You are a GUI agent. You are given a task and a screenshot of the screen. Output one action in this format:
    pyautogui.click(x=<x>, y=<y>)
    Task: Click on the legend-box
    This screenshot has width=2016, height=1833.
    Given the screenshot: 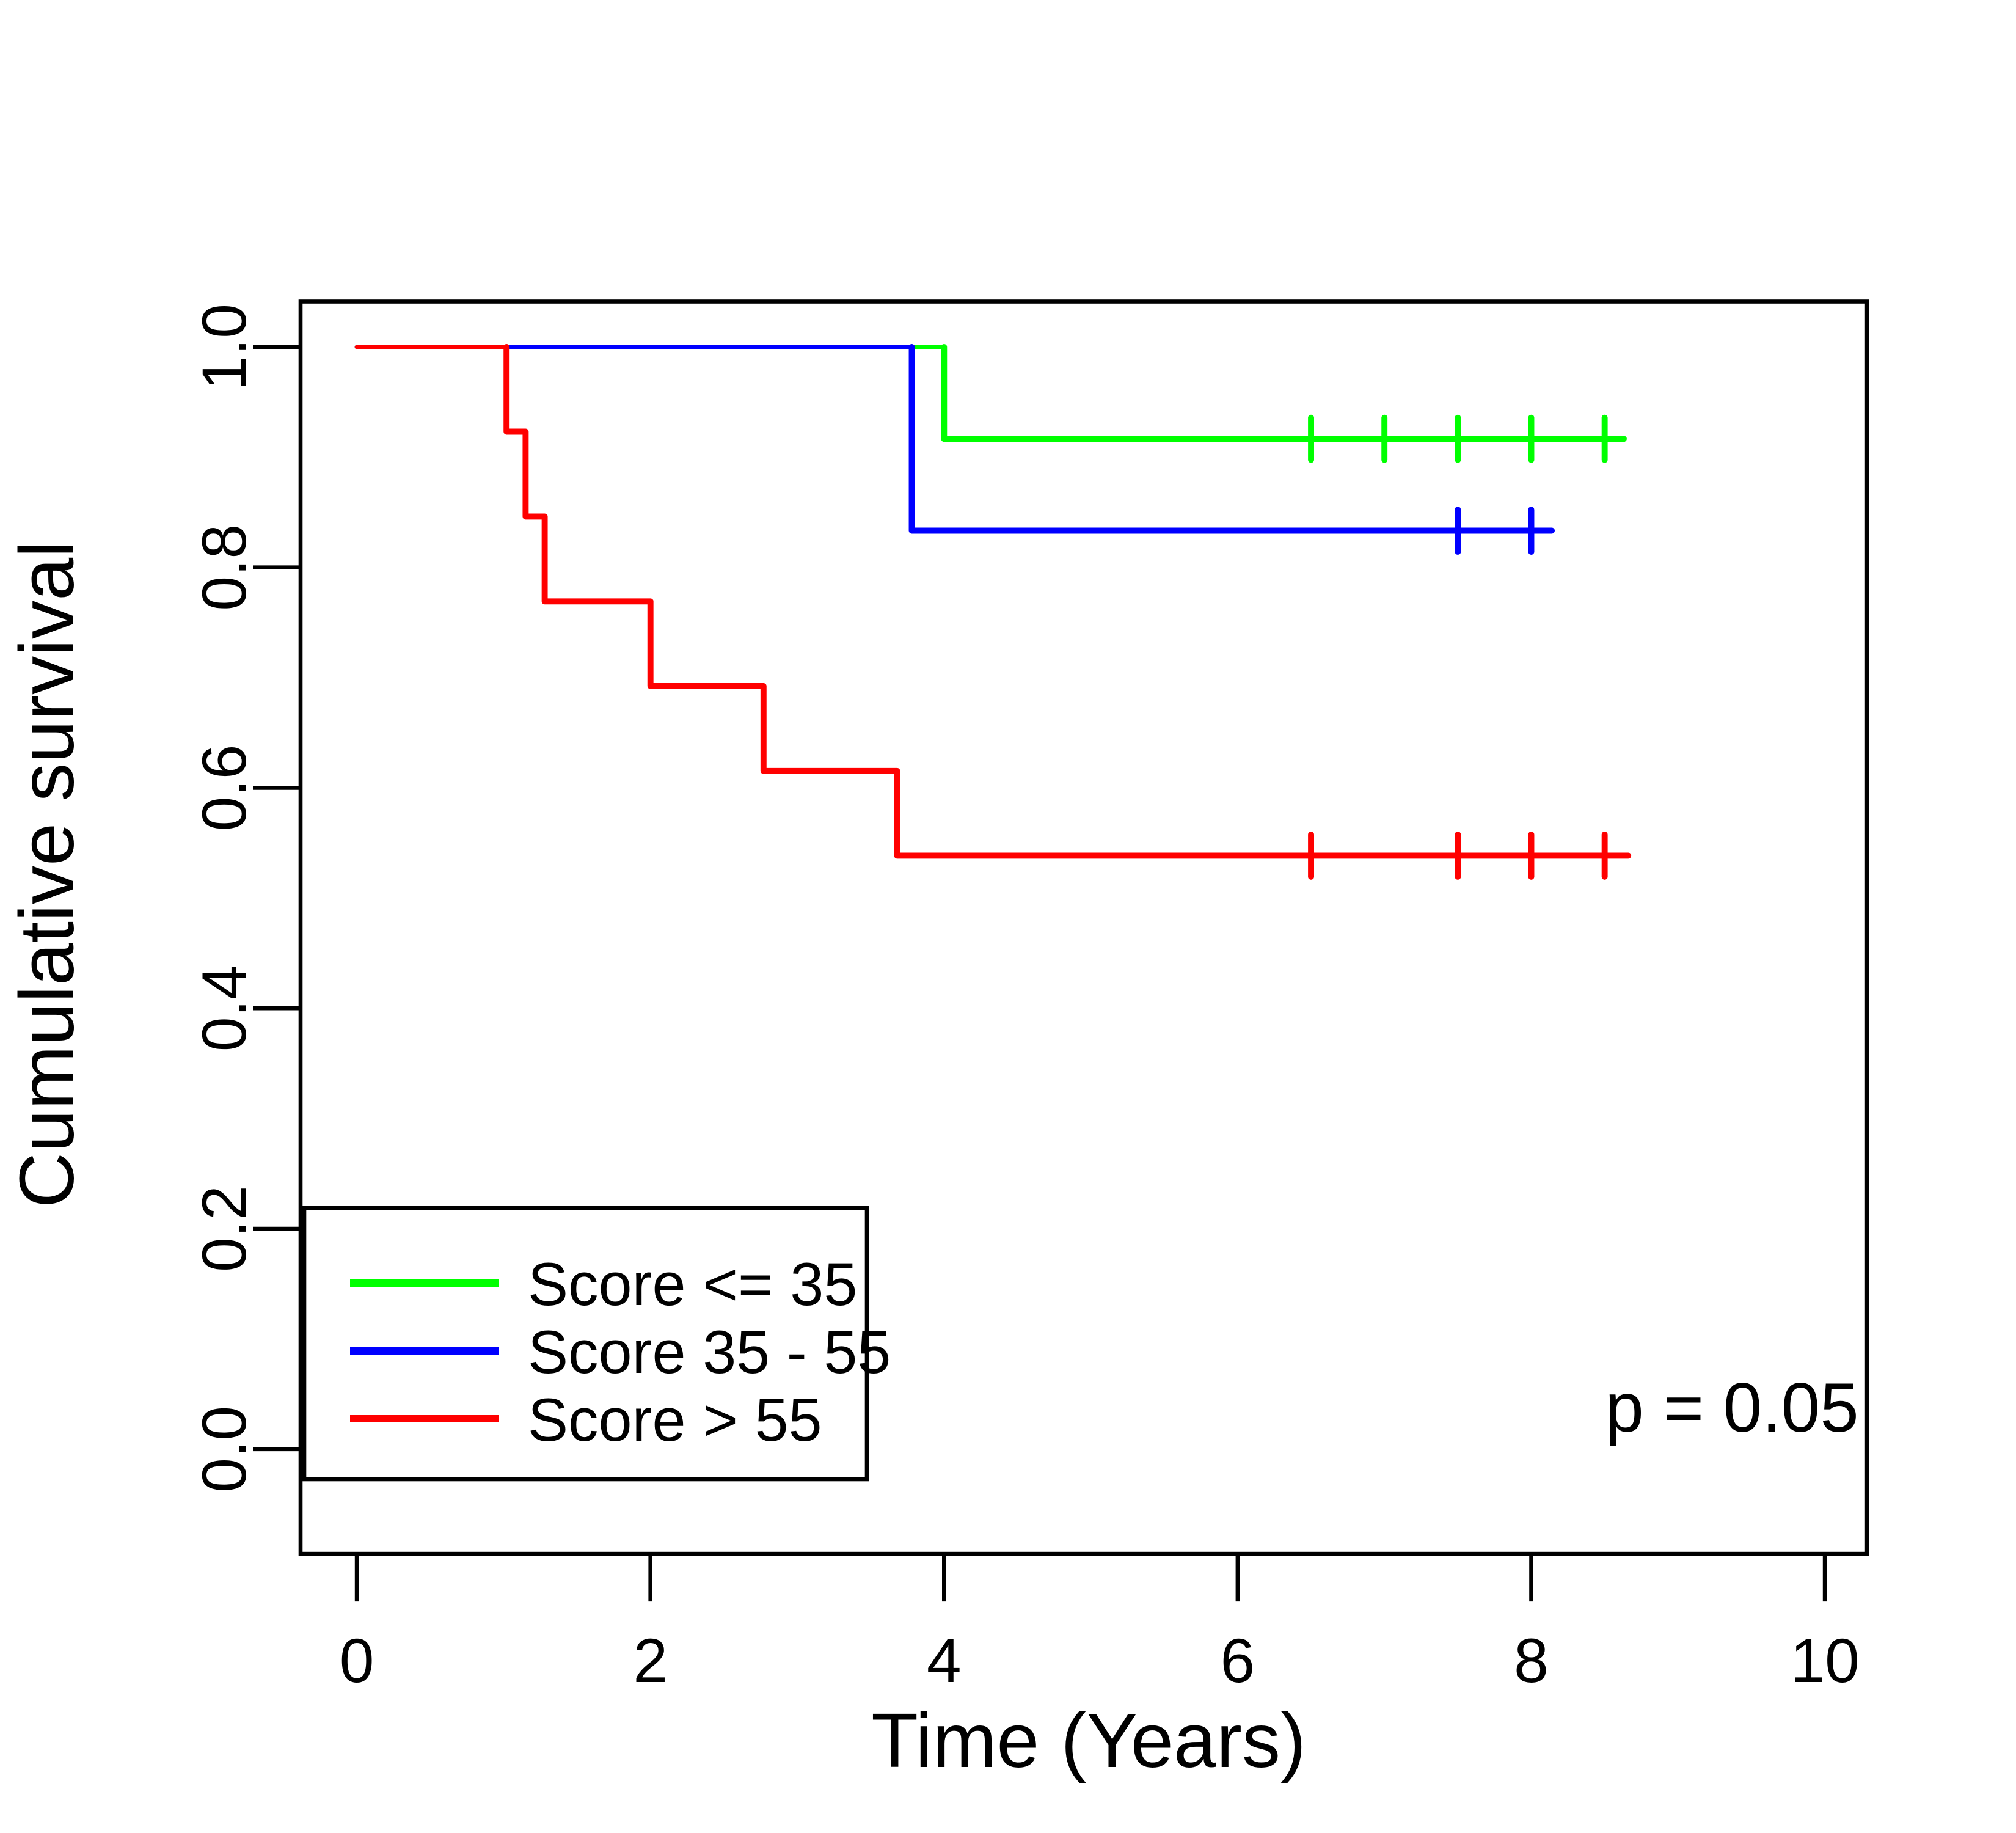 What is the action you would take?
    pyautogui.click(x=585, y=1344)
    